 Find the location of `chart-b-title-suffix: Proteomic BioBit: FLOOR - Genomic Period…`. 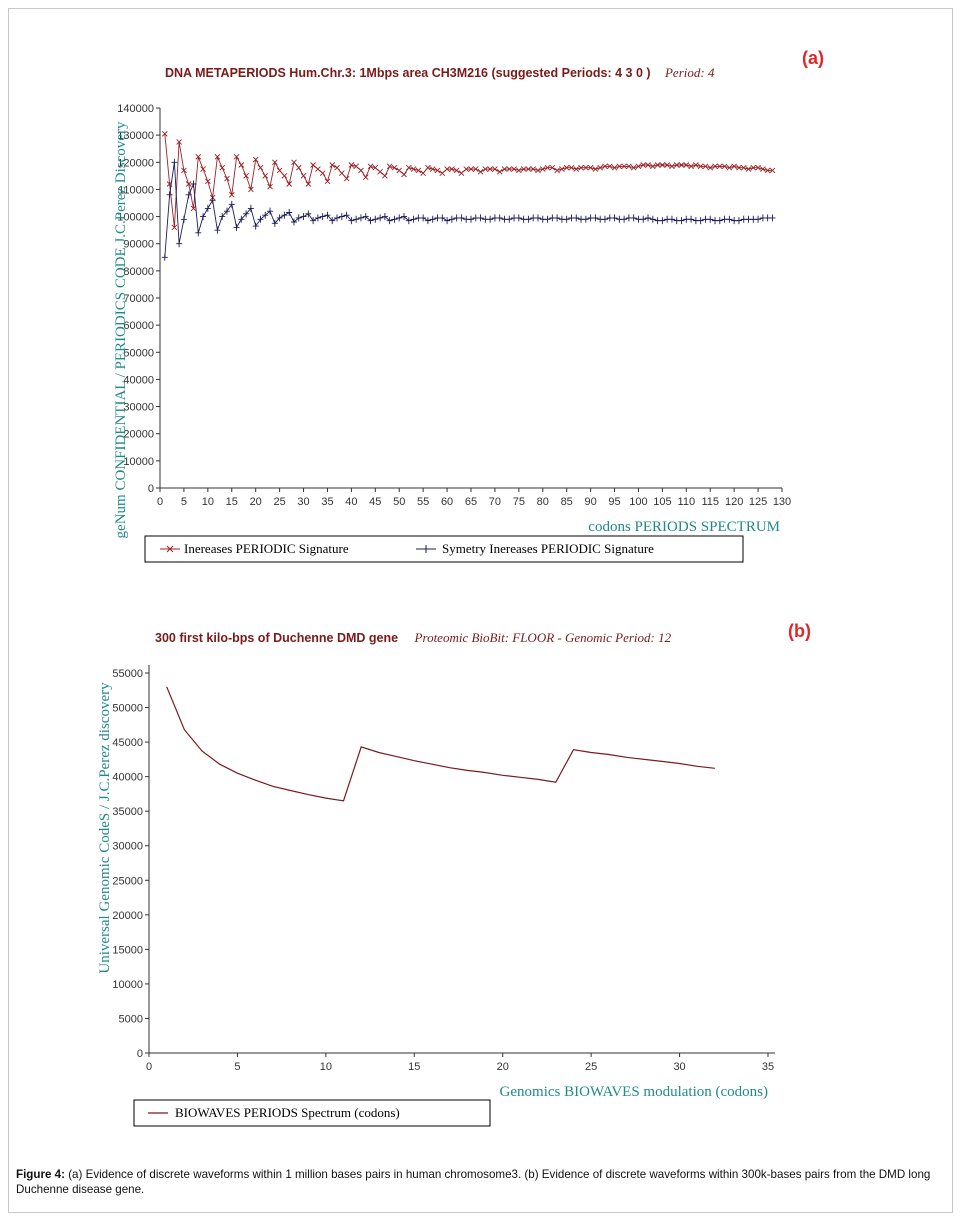

chart-b-title-suffix: Proteomic BioBit: FLOOR - Genomic Period… is located at coordinates (543, 637).